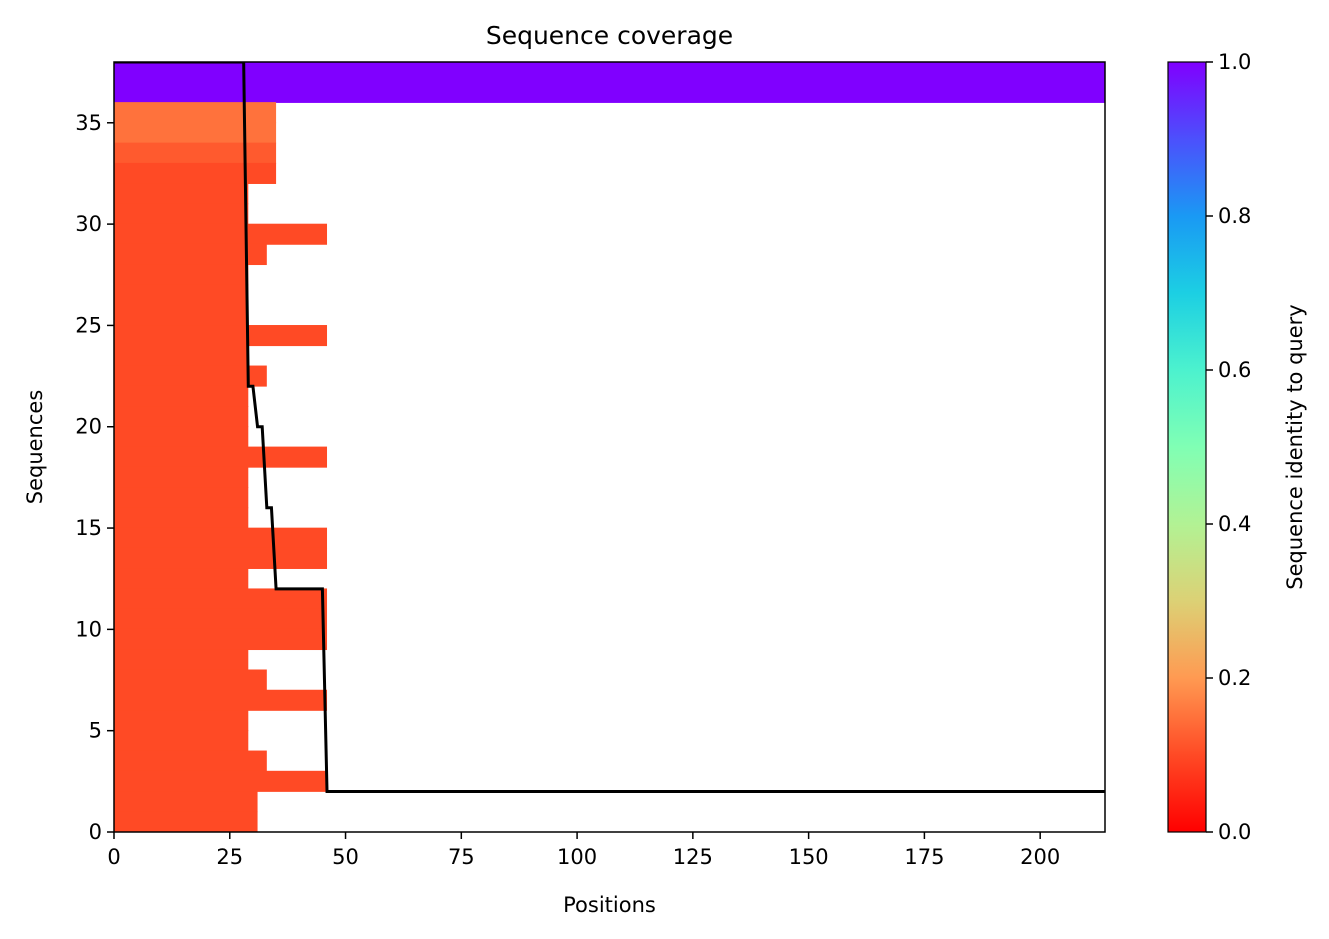 Image resolution: width=1329 pixels, height=939 pixels. Describe the element at coordinates (1234, 832) in the screenshot. I see `colorbar-tick-label: 0.0` at that location.